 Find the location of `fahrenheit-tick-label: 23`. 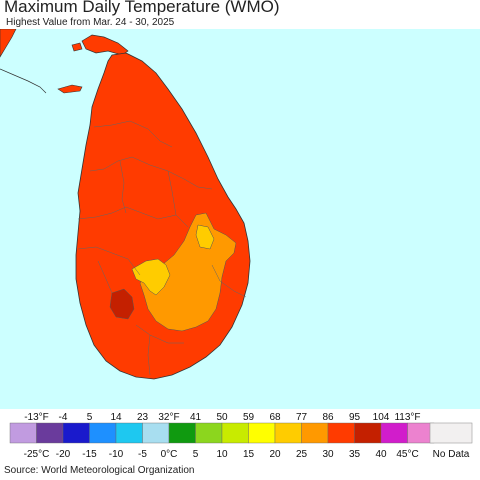

fahrenheit-tick-label: 23 is located at coordinates (143, 417).